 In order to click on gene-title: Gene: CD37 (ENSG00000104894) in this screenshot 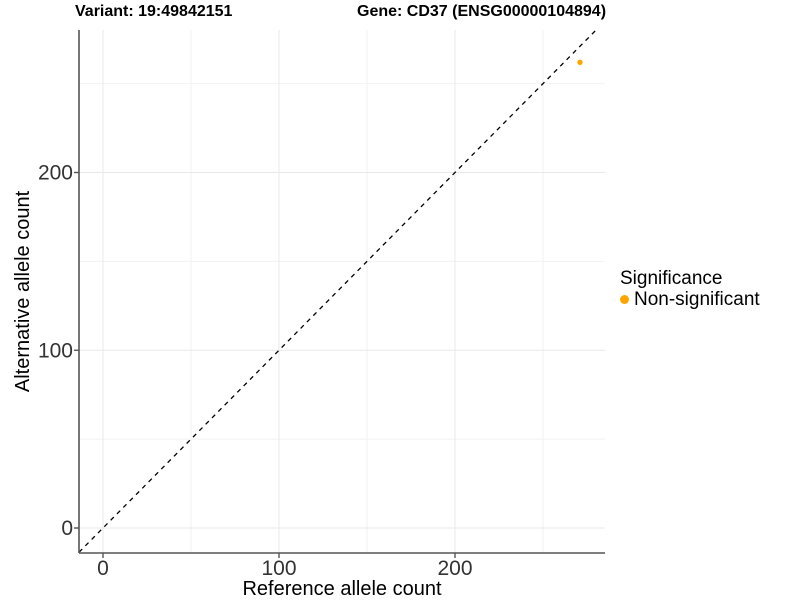, I will do `click(482, 11)`.